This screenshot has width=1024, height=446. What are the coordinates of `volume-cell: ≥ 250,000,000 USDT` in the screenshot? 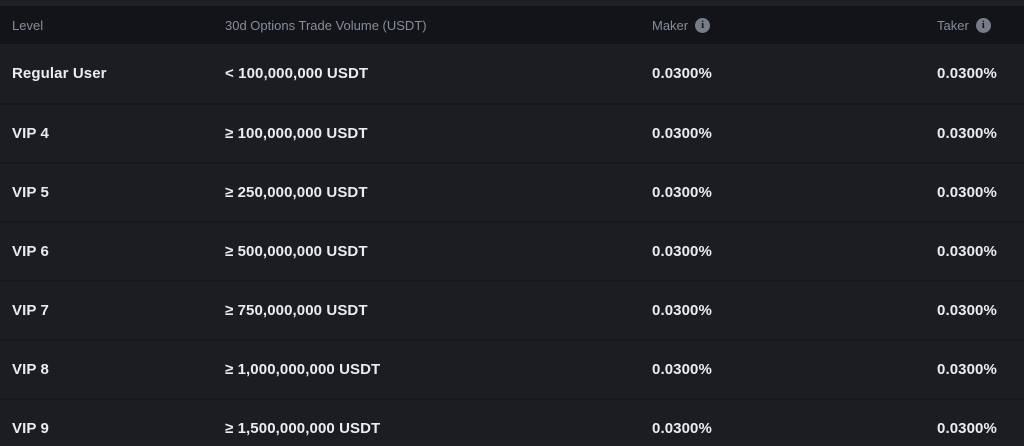 It's located at (296, 192).